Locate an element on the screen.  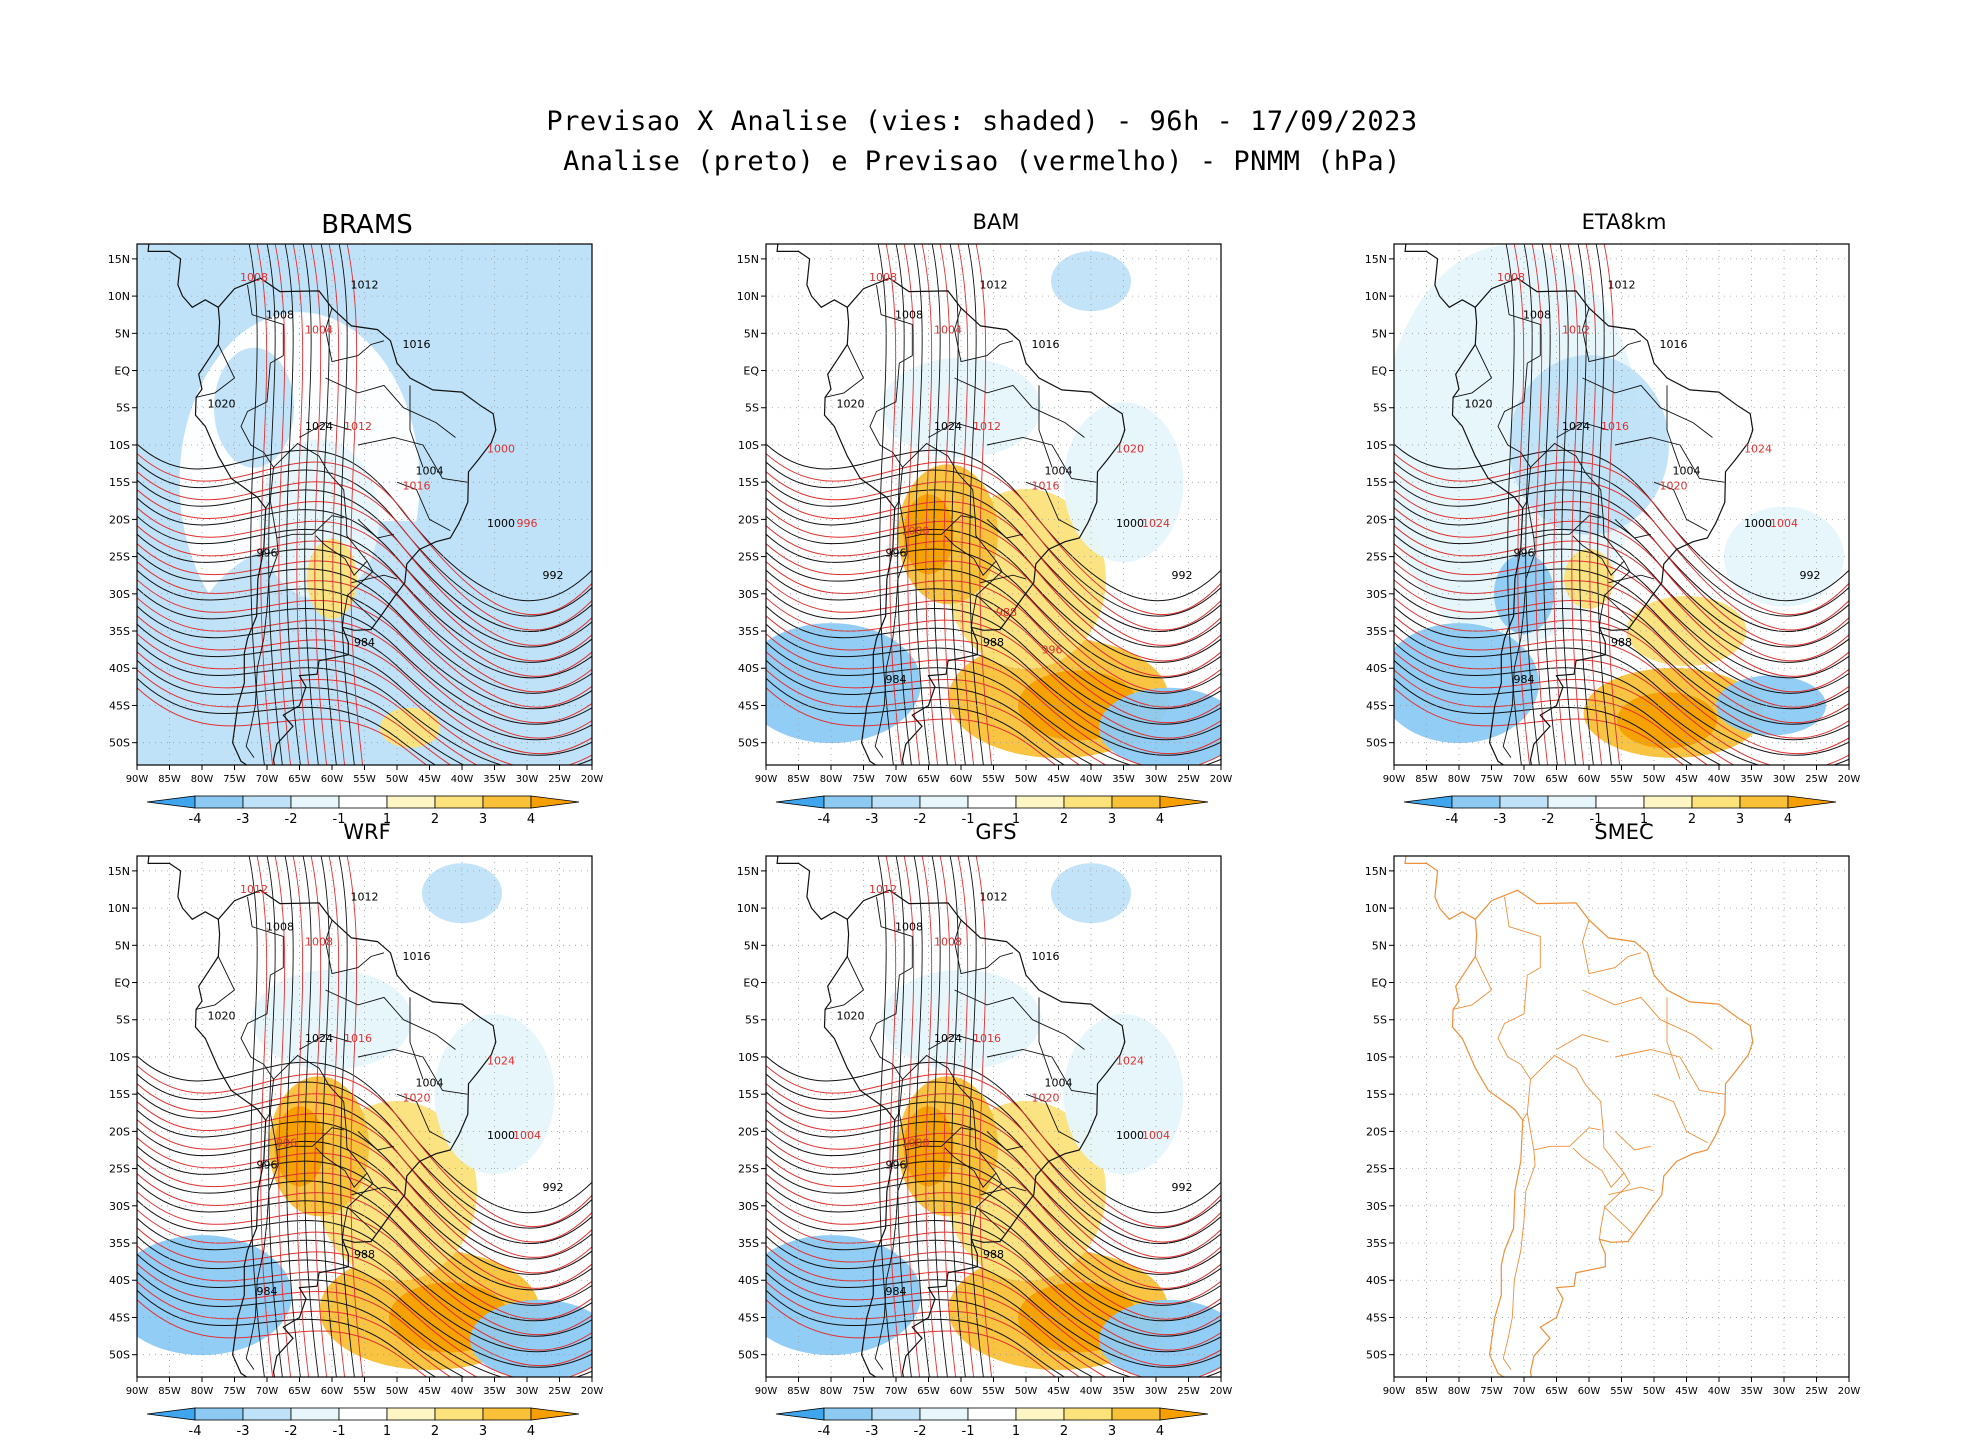
latitude-label: 10S is located at coordinates (1376, 445).